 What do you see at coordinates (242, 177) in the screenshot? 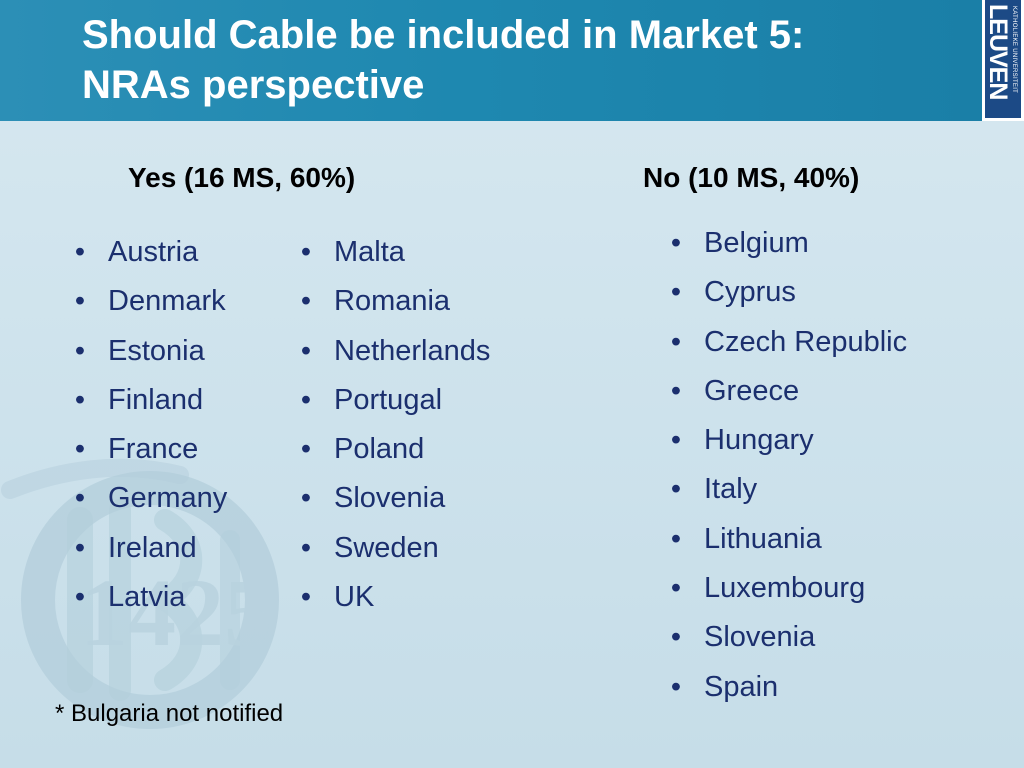
I see `yes-heading: Yes (16 MS, 60%)` at bounding box center [242, 177].